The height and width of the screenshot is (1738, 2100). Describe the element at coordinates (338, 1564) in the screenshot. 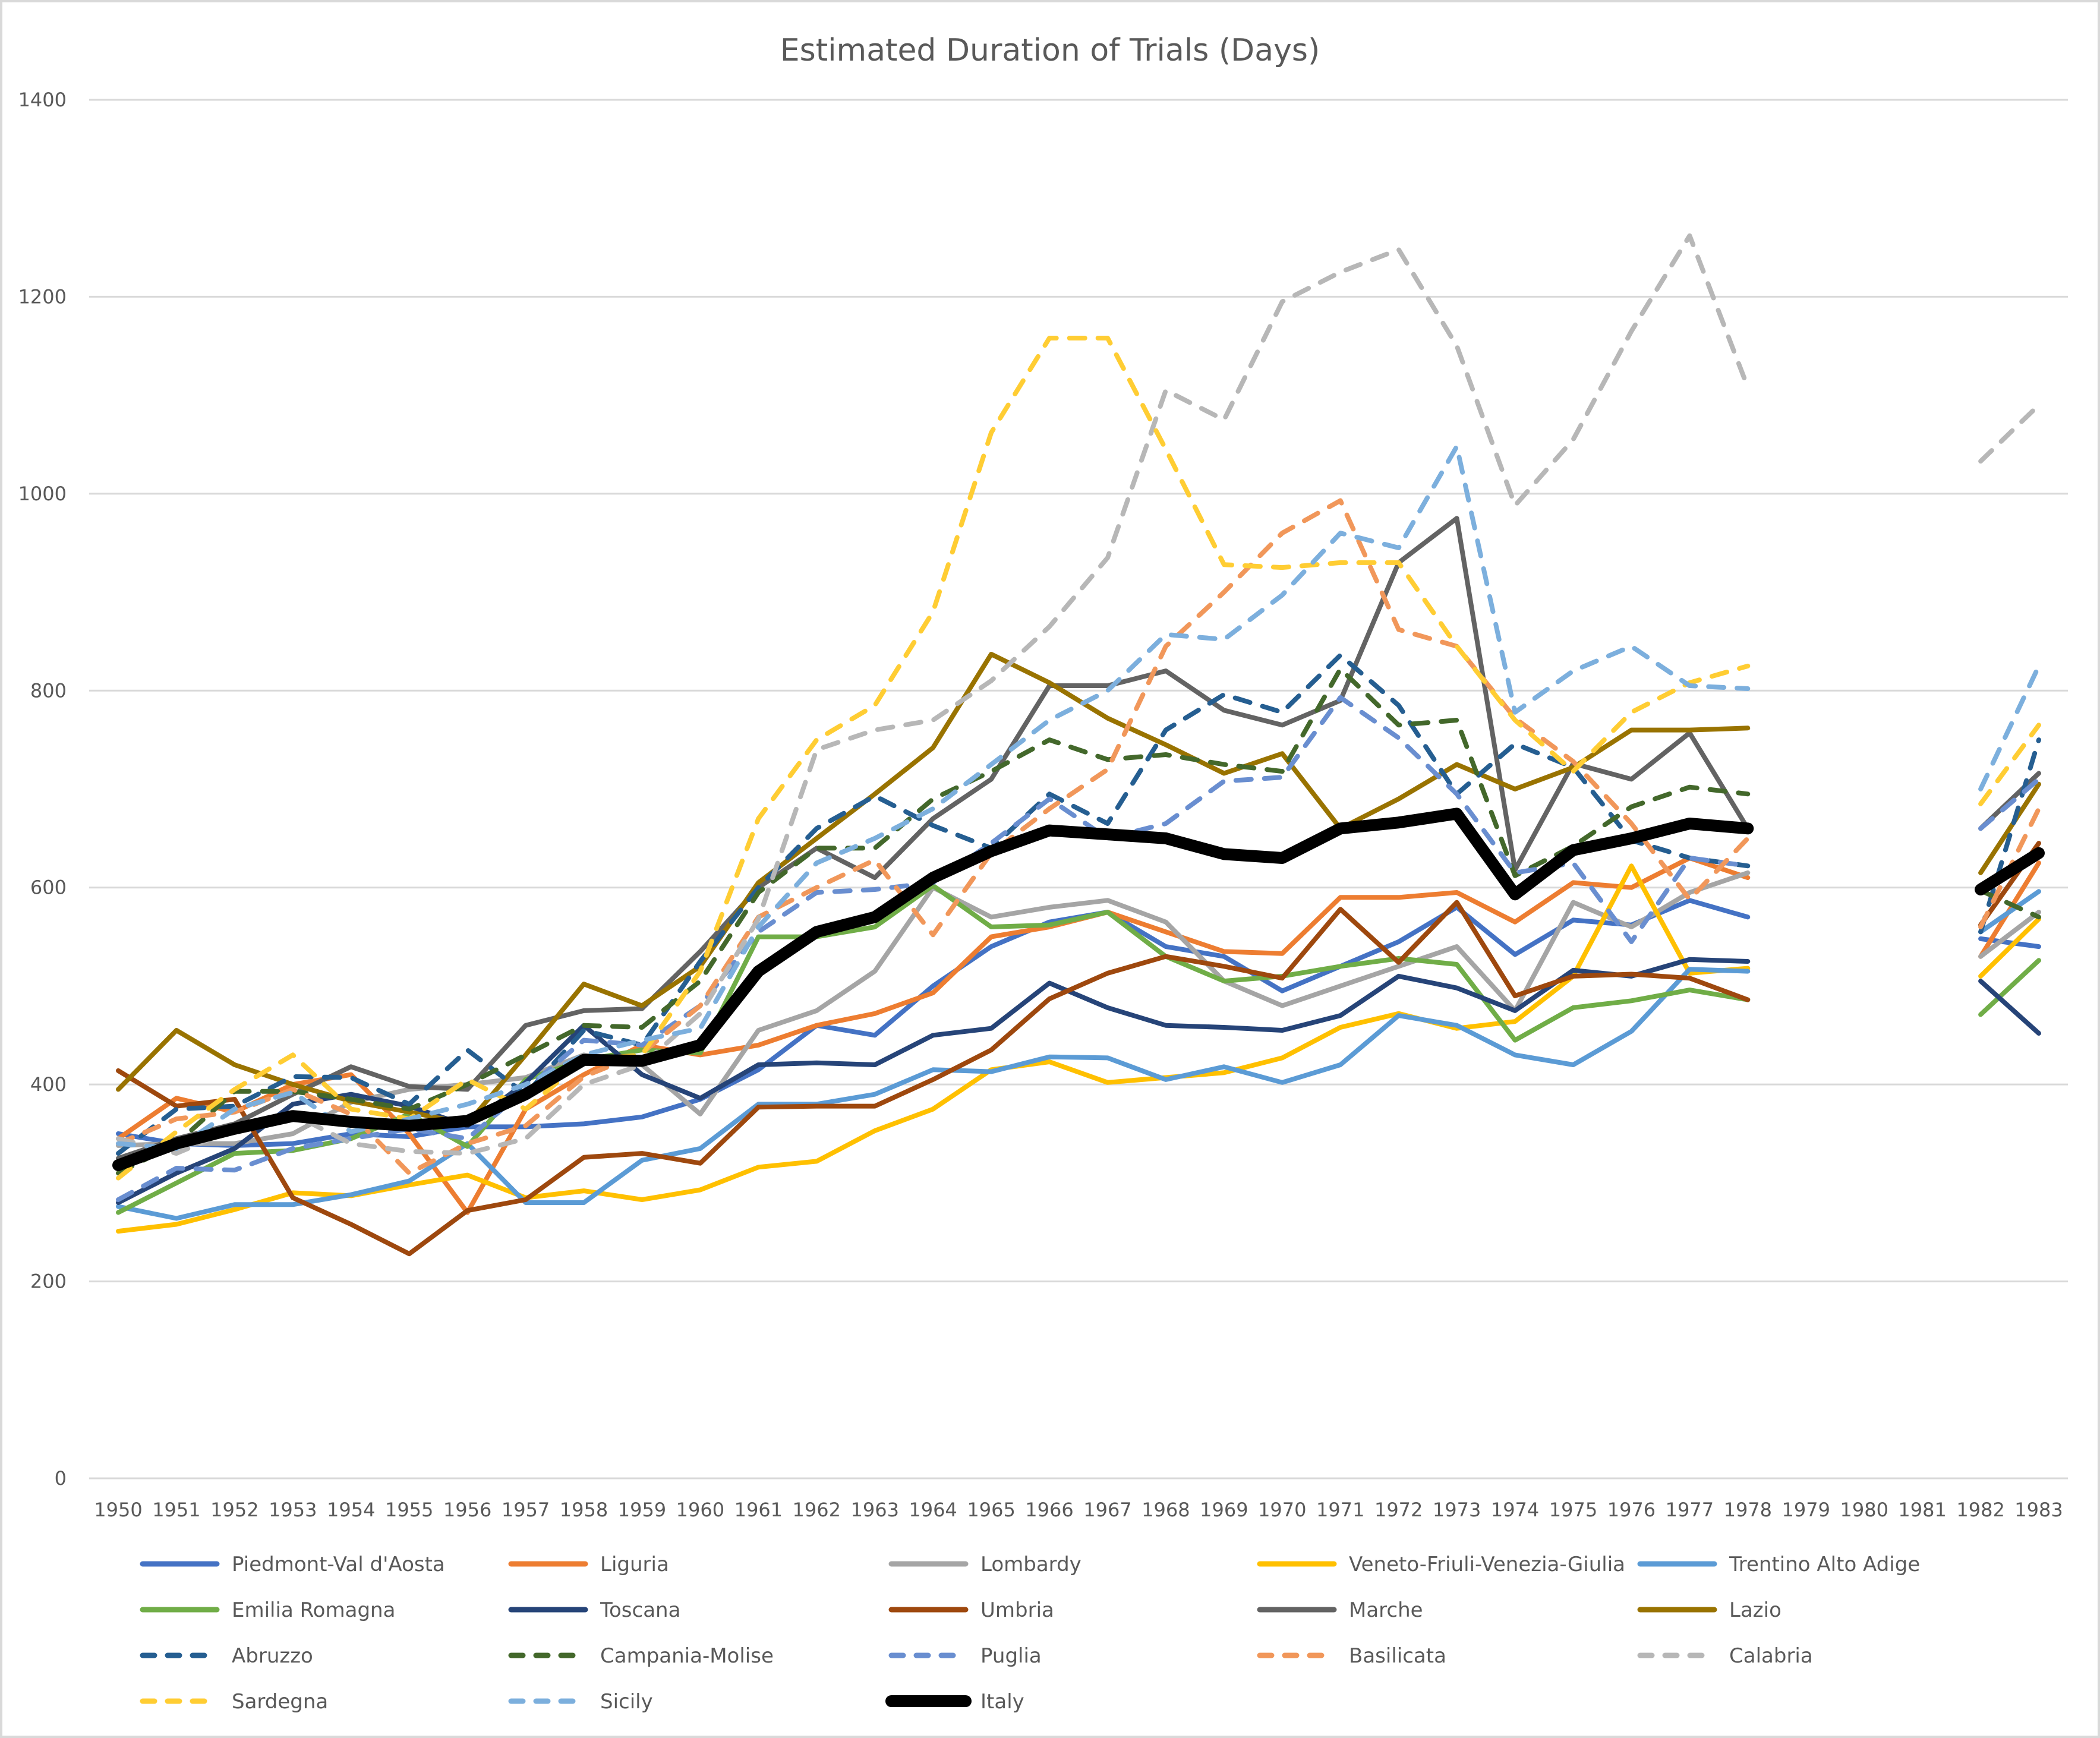

I see `legend-label: Piedmont-Val d'Aosta` at that location.